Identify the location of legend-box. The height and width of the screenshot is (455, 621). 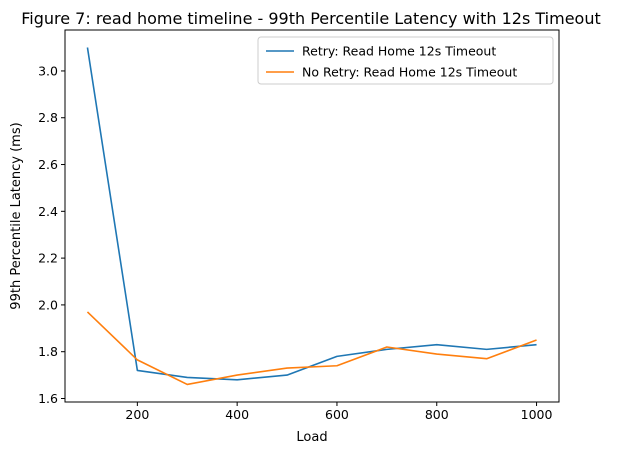
(405, 60).